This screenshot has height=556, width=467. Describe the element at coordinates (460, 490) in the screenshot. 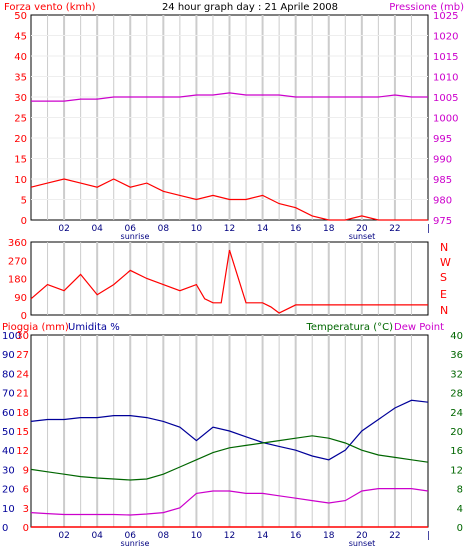

I see `temperature-tick-label: 8` at that location.